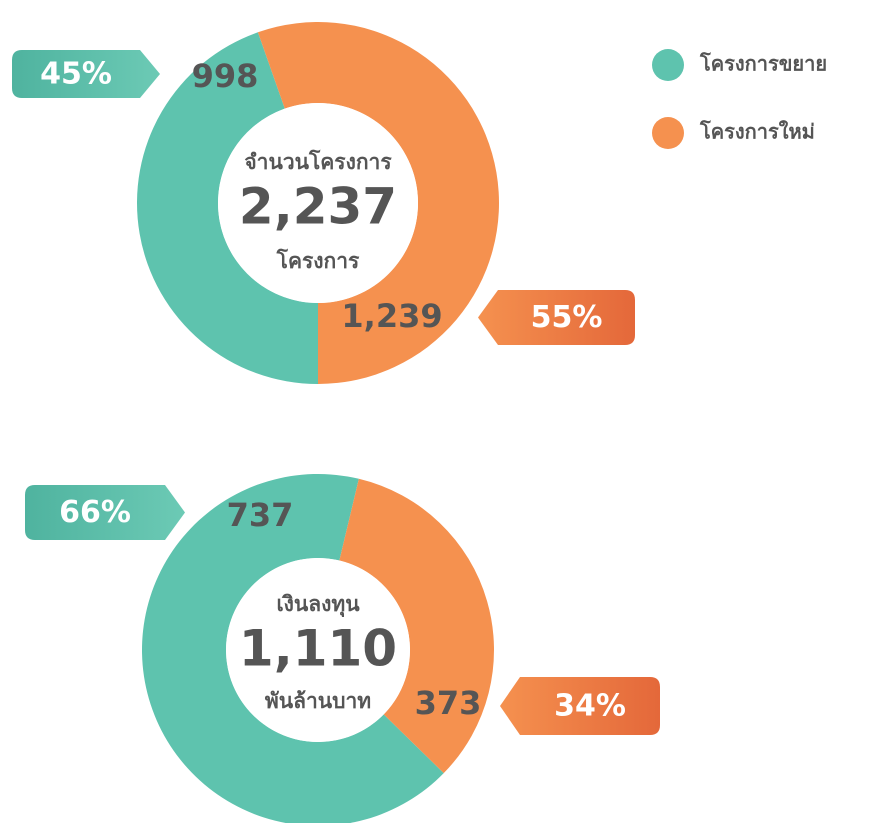 This screenshot has height=823, width=871. Describe the element at coordinates (448, 703) in the screenshot. I see `value-label: 373` at that location.